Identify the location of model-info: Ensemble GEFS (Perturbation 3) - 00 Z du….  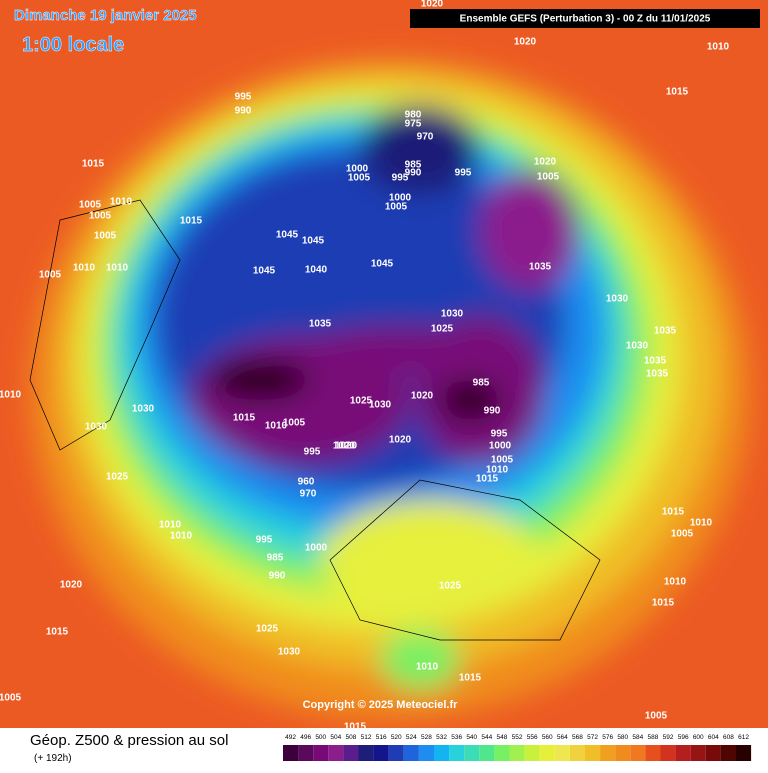
(585, 19).